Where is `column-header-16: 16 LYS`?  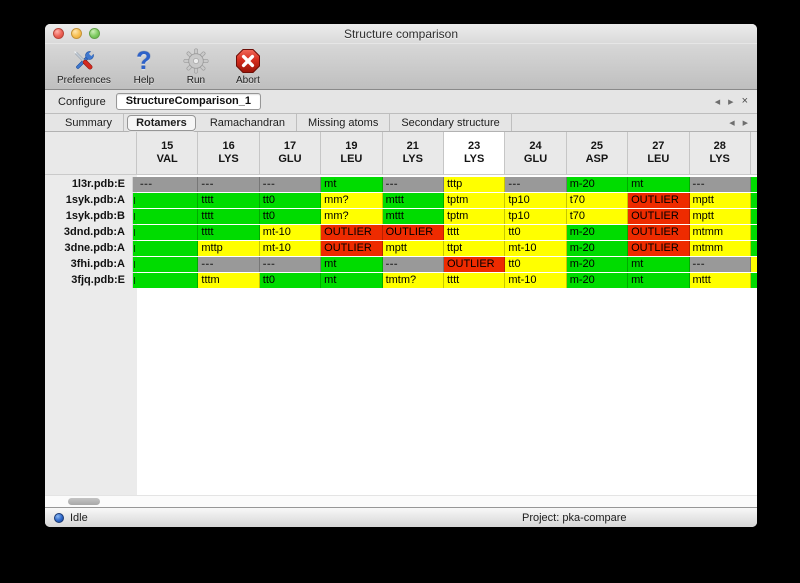
column-header-16: 16 LYS is located at coordinates (229, 153).